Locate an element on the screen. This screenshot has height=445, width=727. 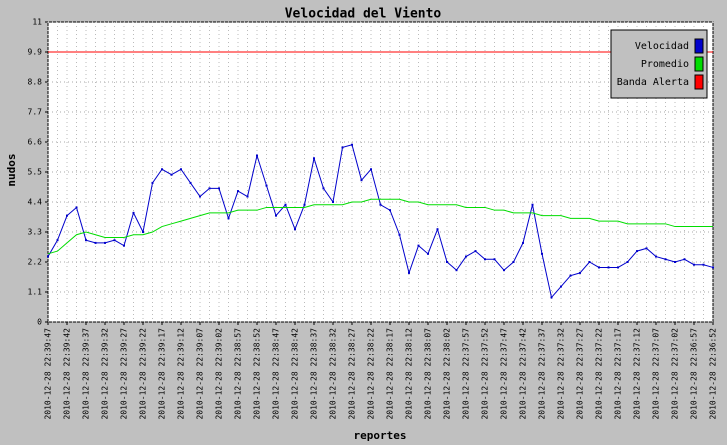
y-tick-label: 11 is located at coordinates (37, 22).